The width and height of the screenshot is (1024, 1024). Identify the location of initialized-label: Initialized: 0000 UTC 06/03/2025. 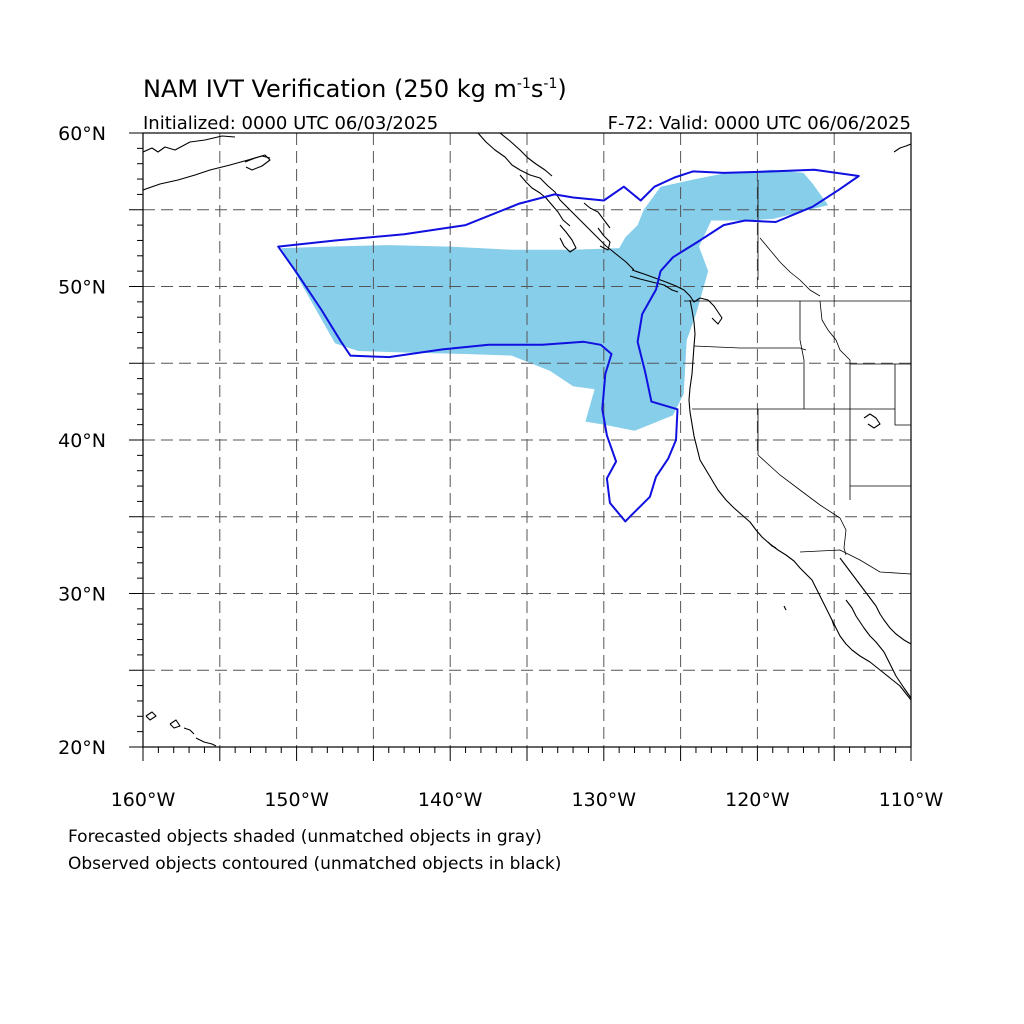
(290, 123).